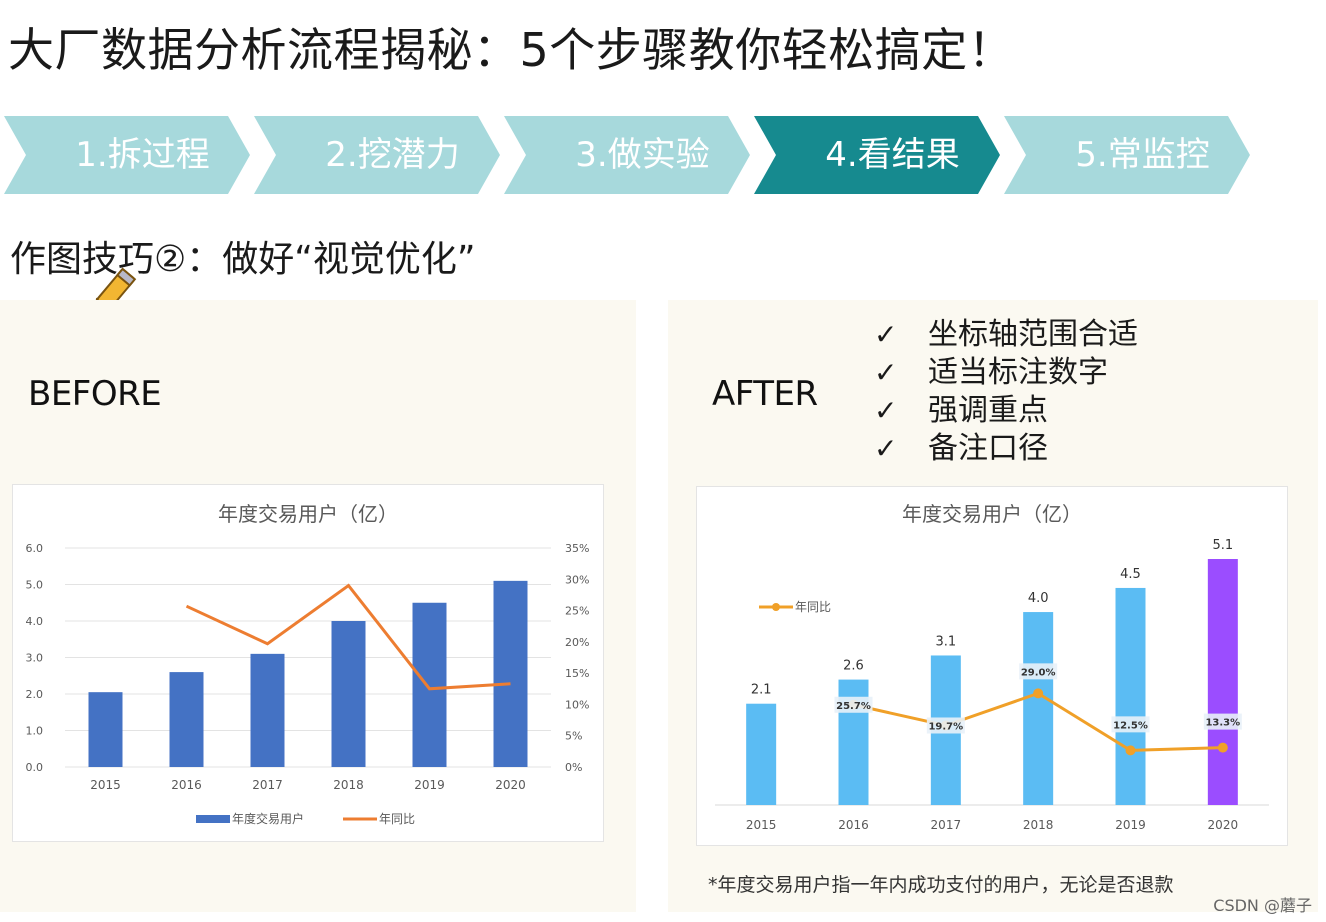  I want to click on y-right-tick-label: 25%, so click(577, 611).